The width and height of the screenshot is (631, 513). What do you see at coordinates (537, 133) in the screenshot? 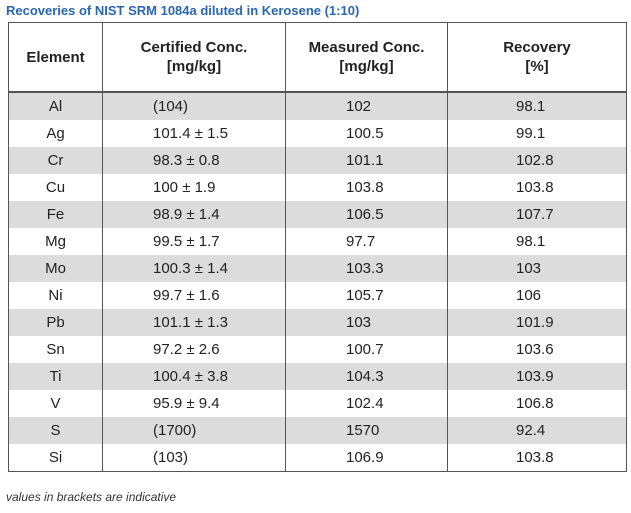
I see `table-cell: 99.1` at bounding box center [537, 133].